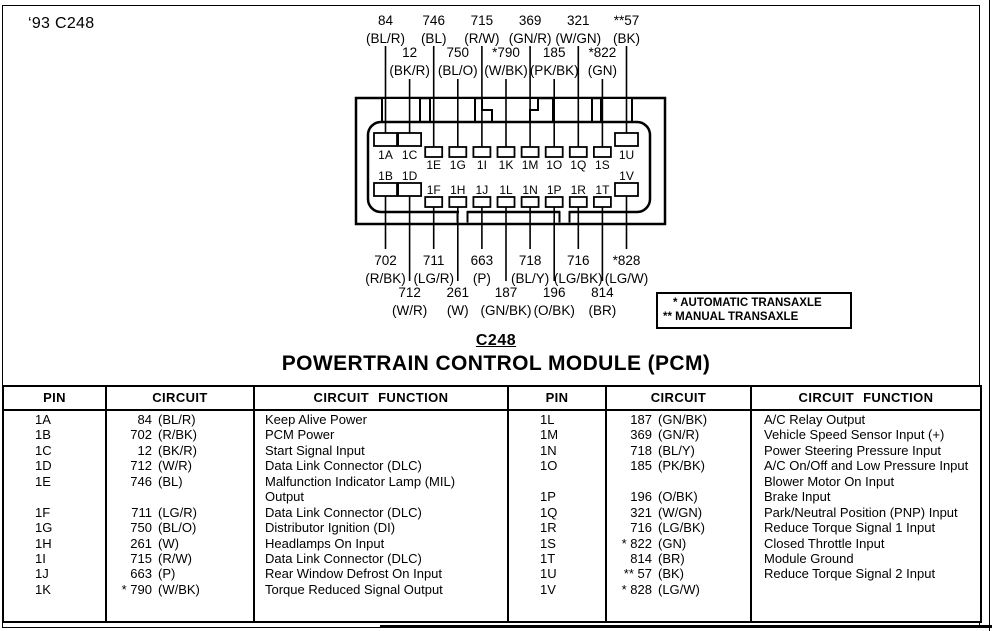 Image resolution: width=992 pixels, height=631 pixels. Describe the element at coordinates (578, 278) in the screenshot. I see `wire-color-1R: (LG/BK)` at that location.